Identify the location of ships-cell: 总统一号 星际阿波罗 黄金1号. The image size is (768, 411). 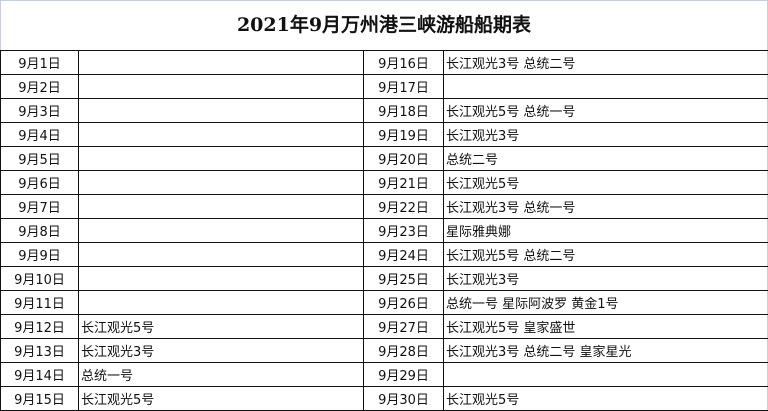
(605, 302).